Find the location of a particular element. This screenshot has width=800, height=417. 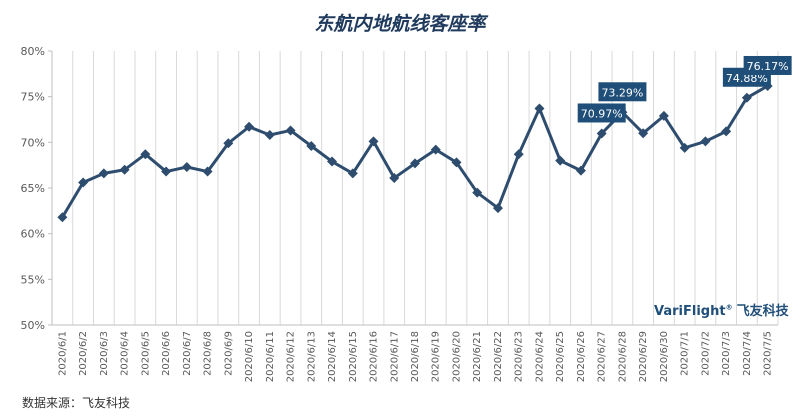

logo-brand: VariFlight is located at coordinates (690, 311).